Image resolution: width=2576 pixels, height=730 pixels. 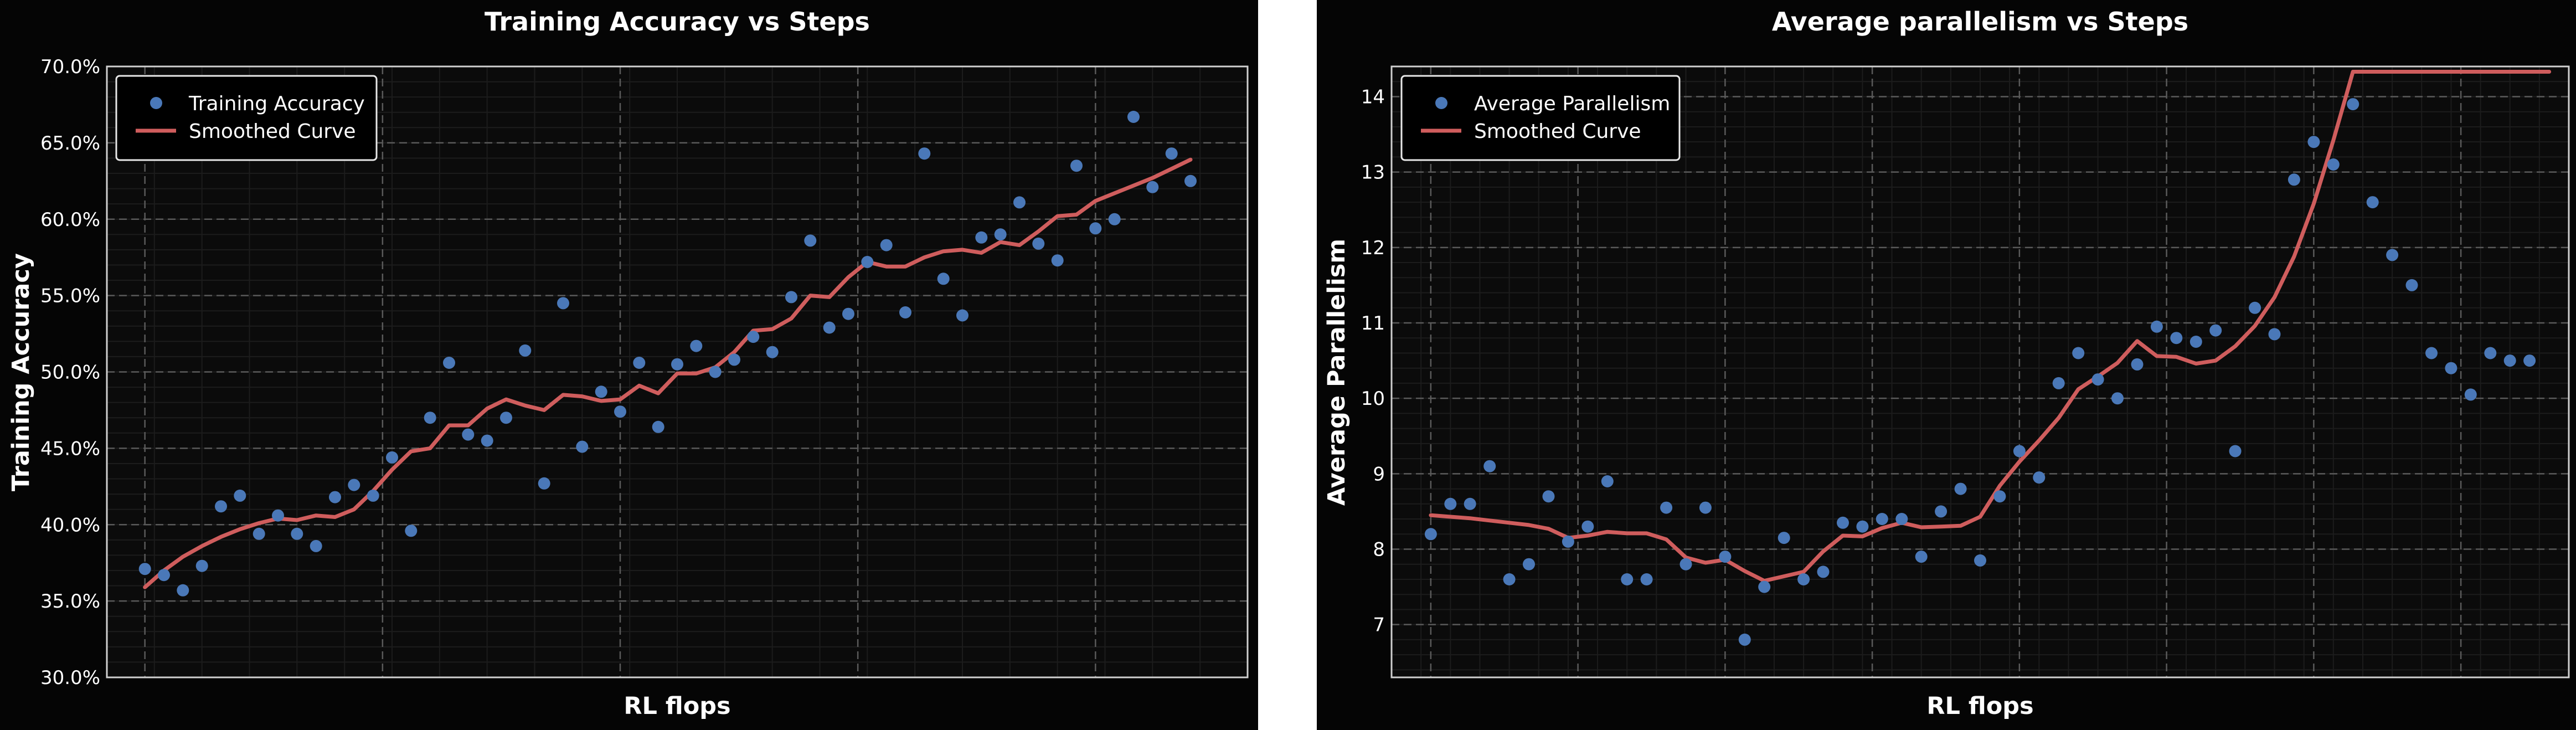 What do you see at coordinates (1373, 248) in the screenshot?
I see `y-tick-label: 12` at bounding box center [1373, 248].